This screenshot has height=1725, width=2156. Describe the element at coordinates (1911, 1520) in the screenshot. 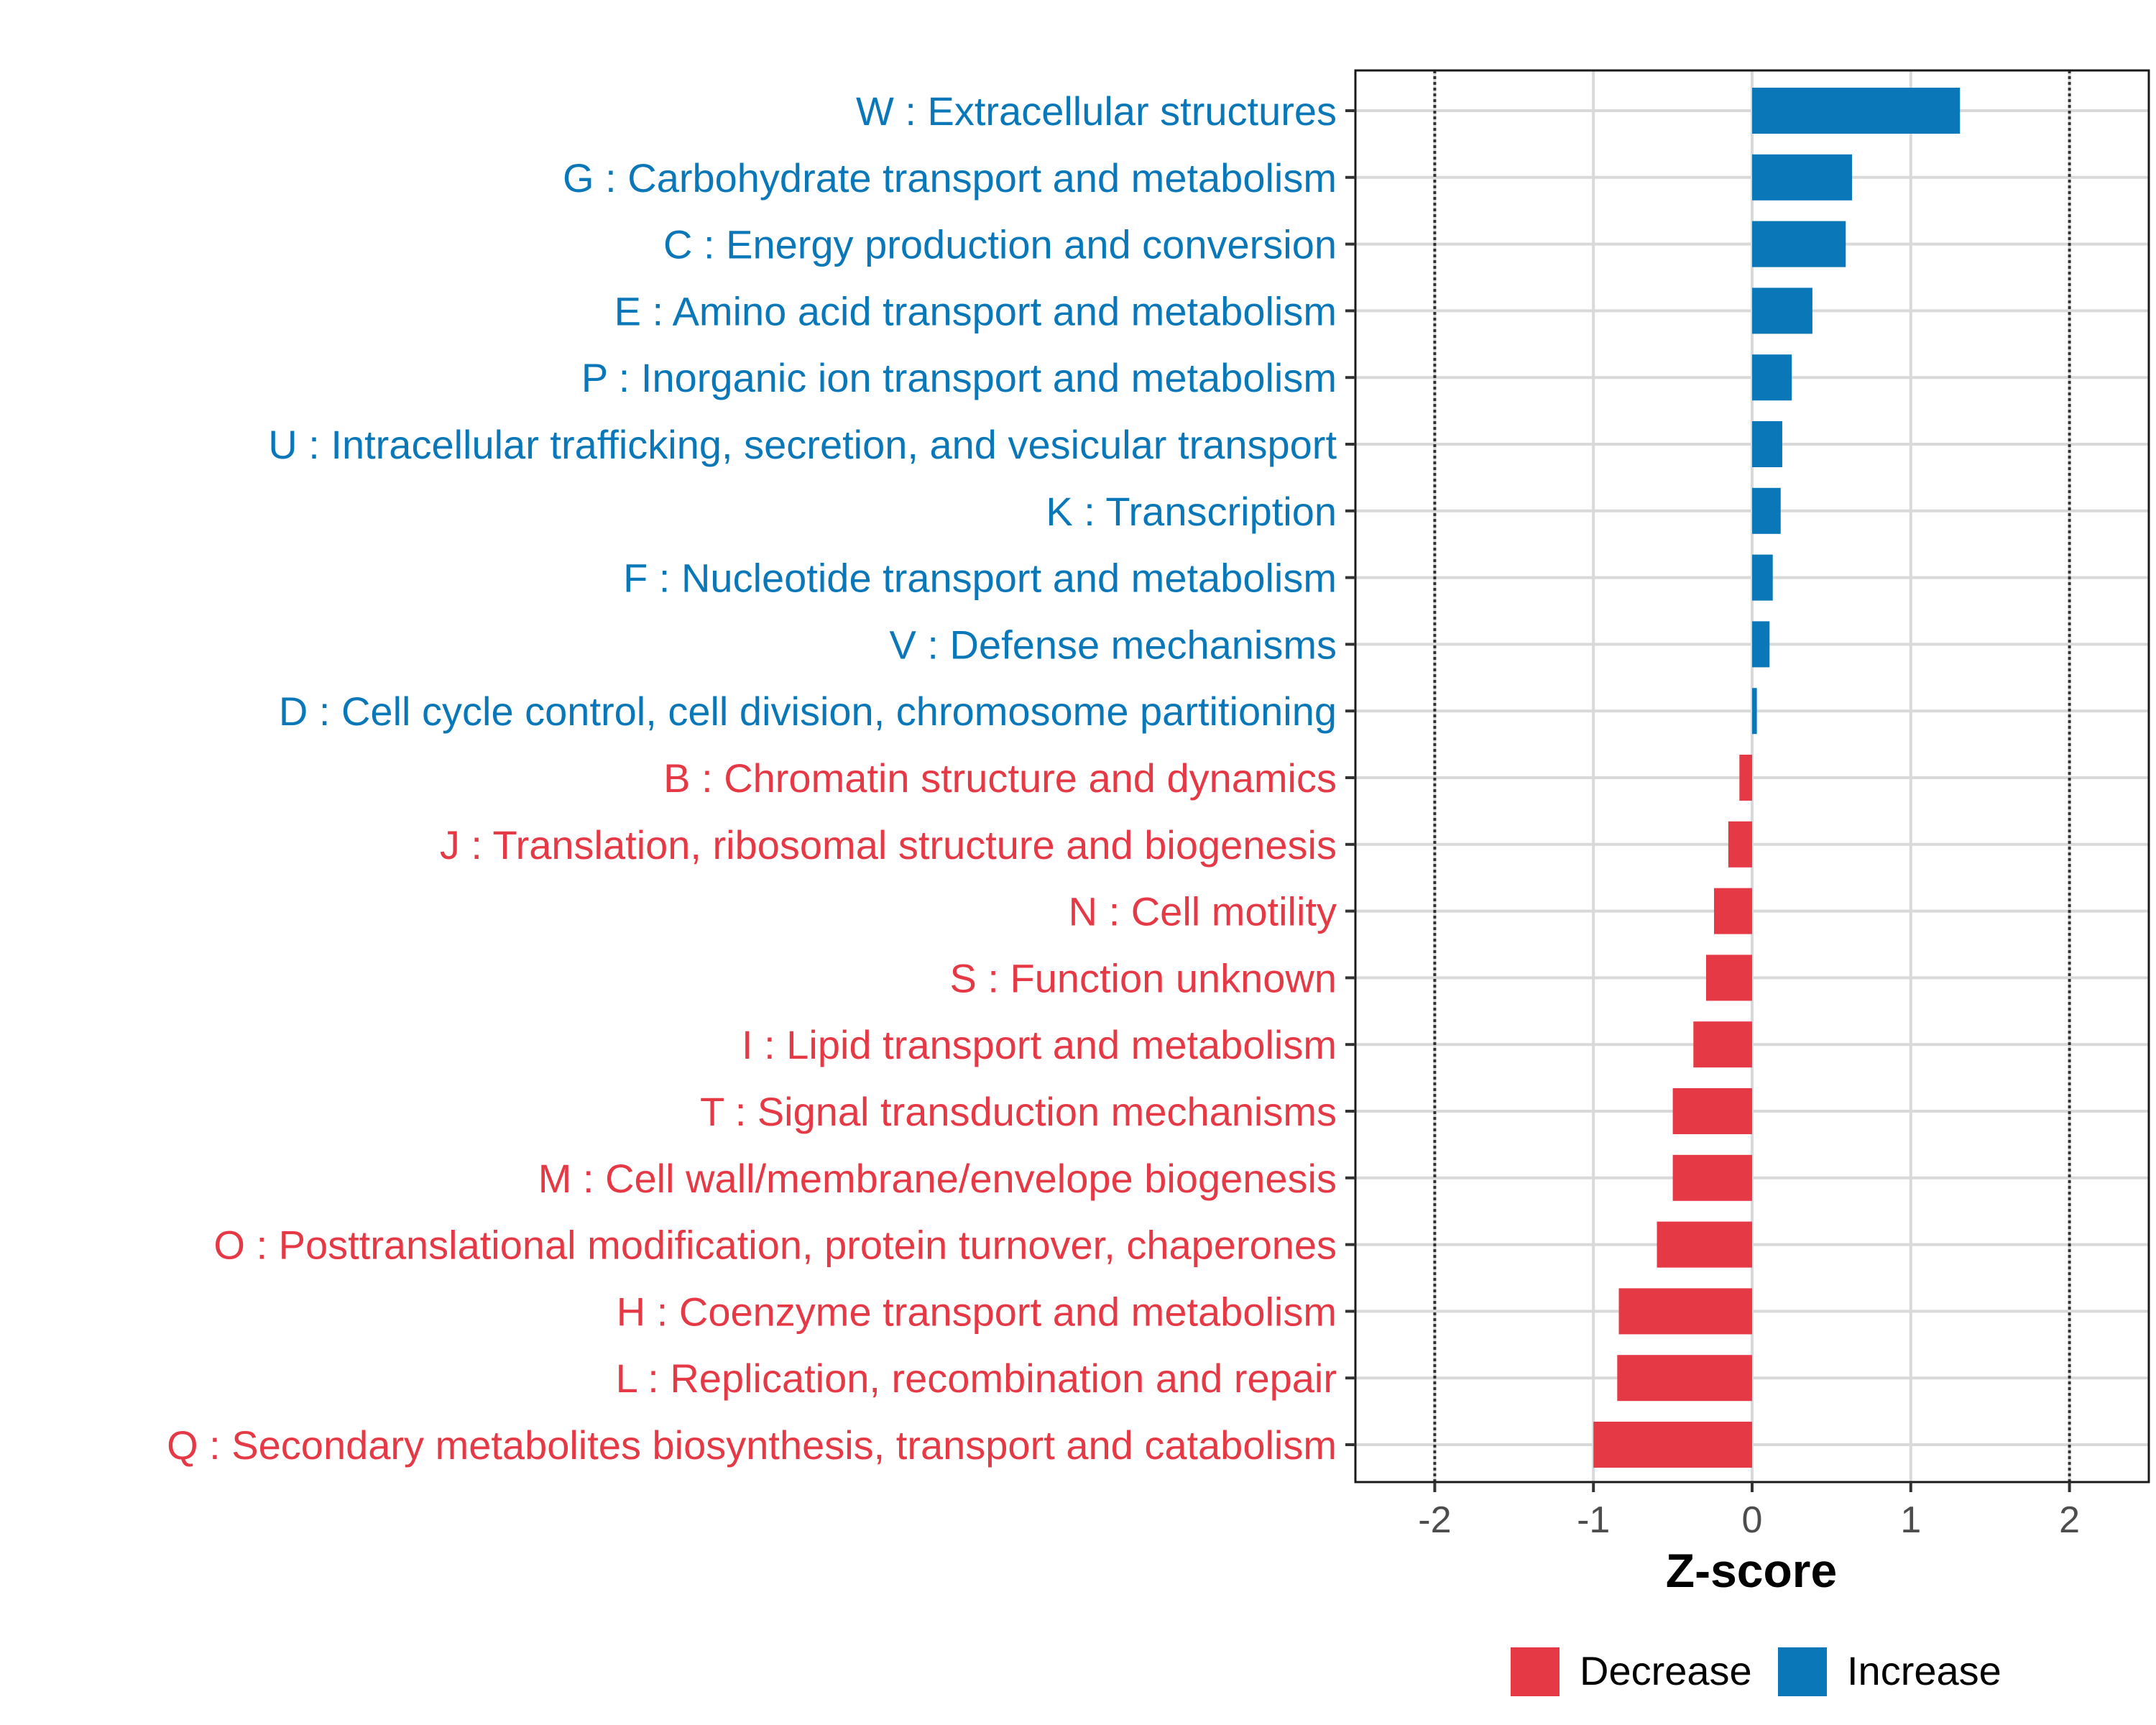

I see `x-tick-label: 1` at that location.